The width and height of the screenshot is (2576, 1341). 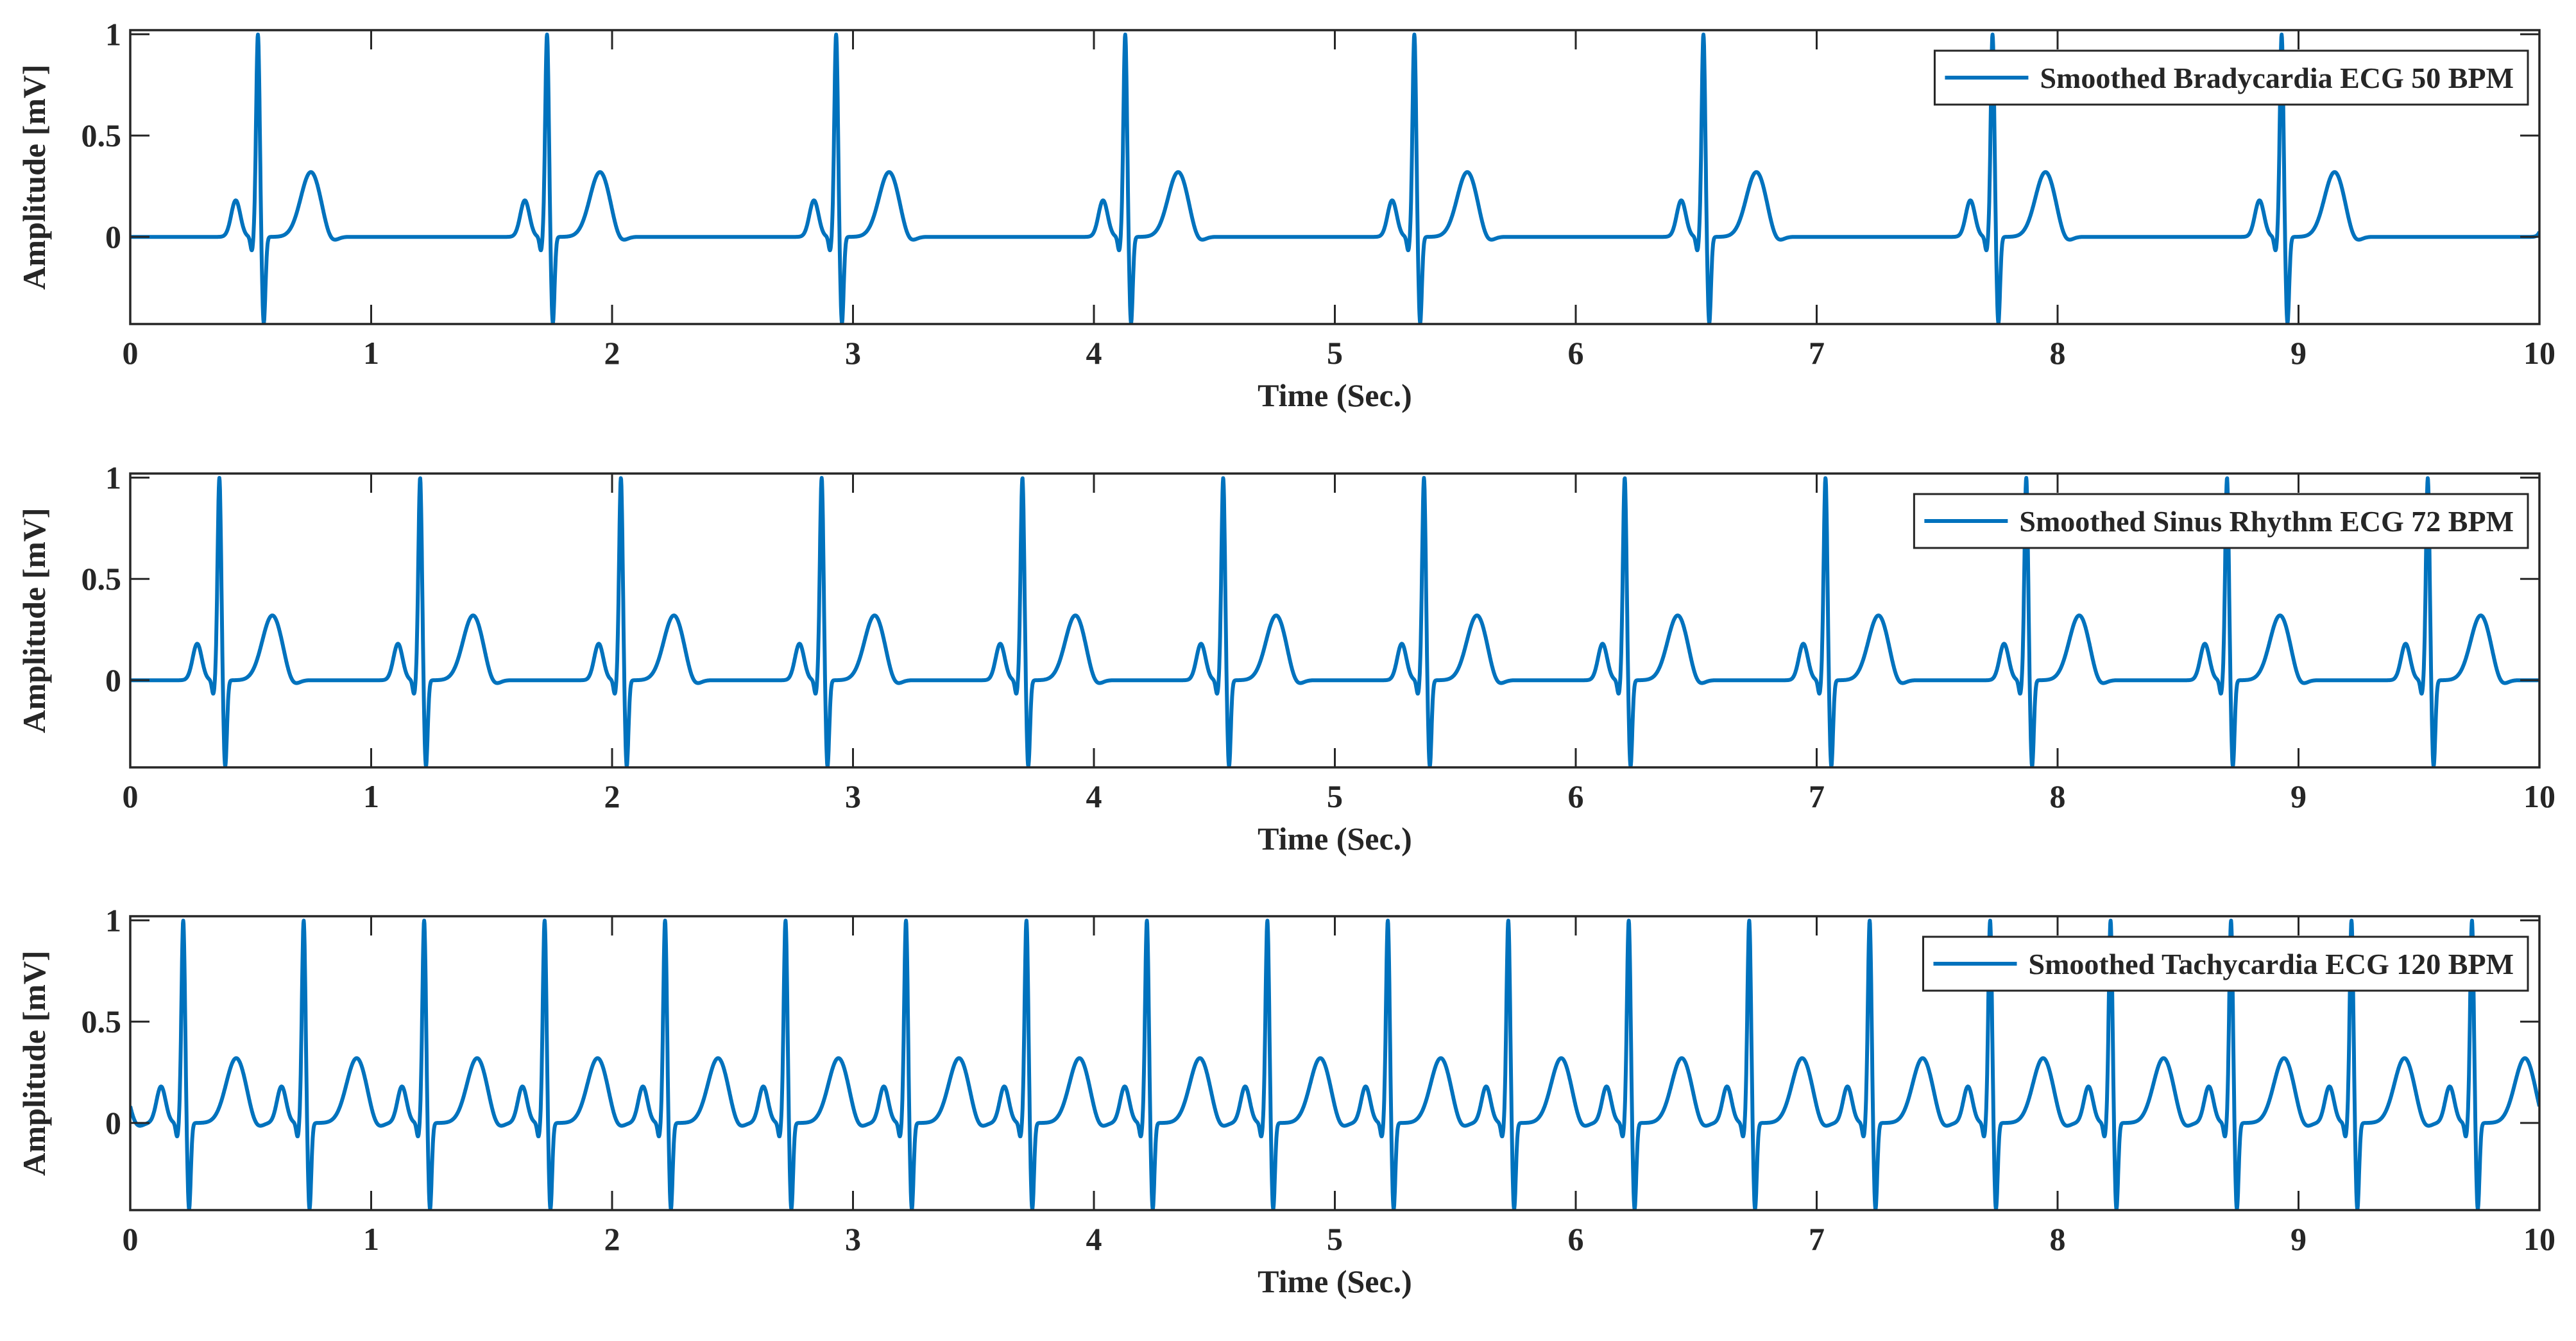 I want to click on legend-label: Smoothed Tachycardia ECG 120 BPM, so click(x=2271, y=964).